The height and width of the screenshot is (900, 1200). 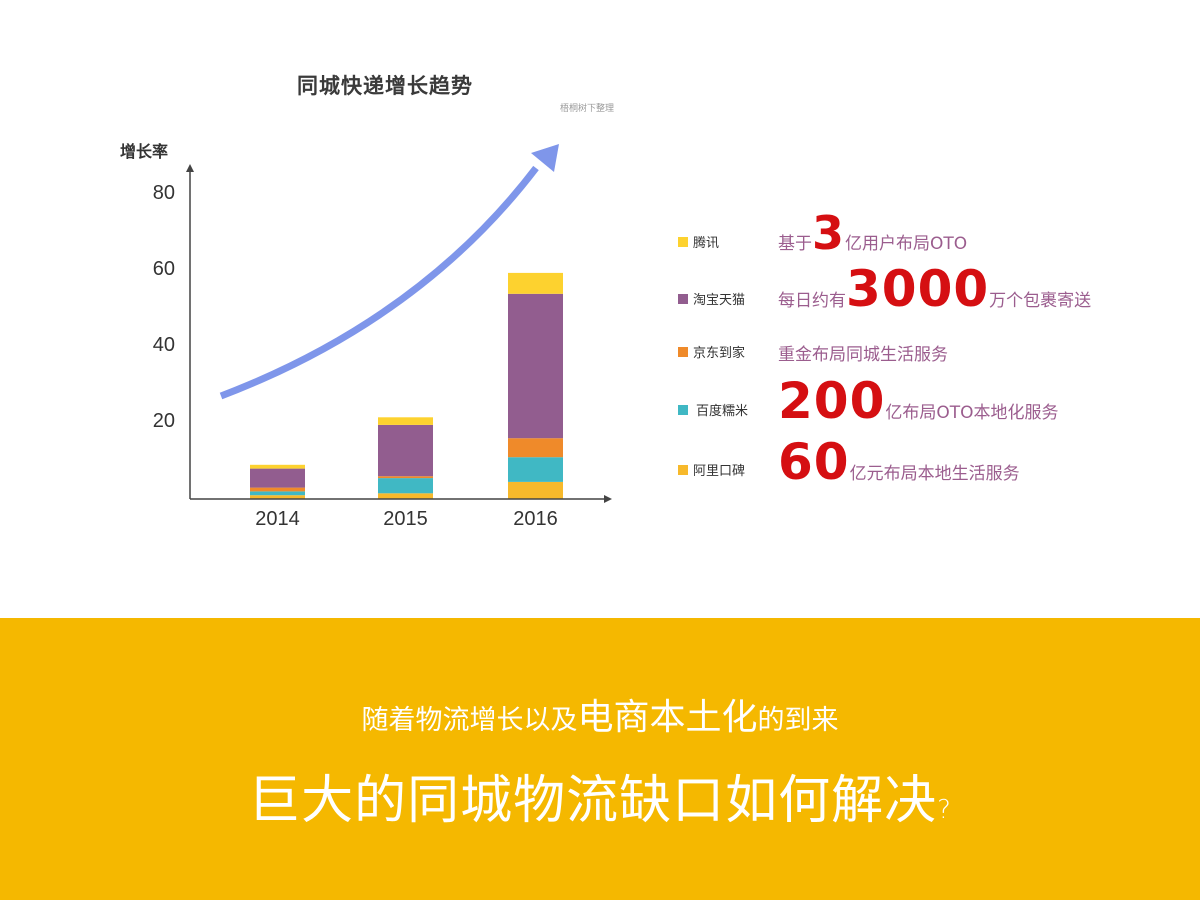 I want to click on legend-desc-taobao: 每日约有3000万个包裹寄送, so click(x=934, y=289).